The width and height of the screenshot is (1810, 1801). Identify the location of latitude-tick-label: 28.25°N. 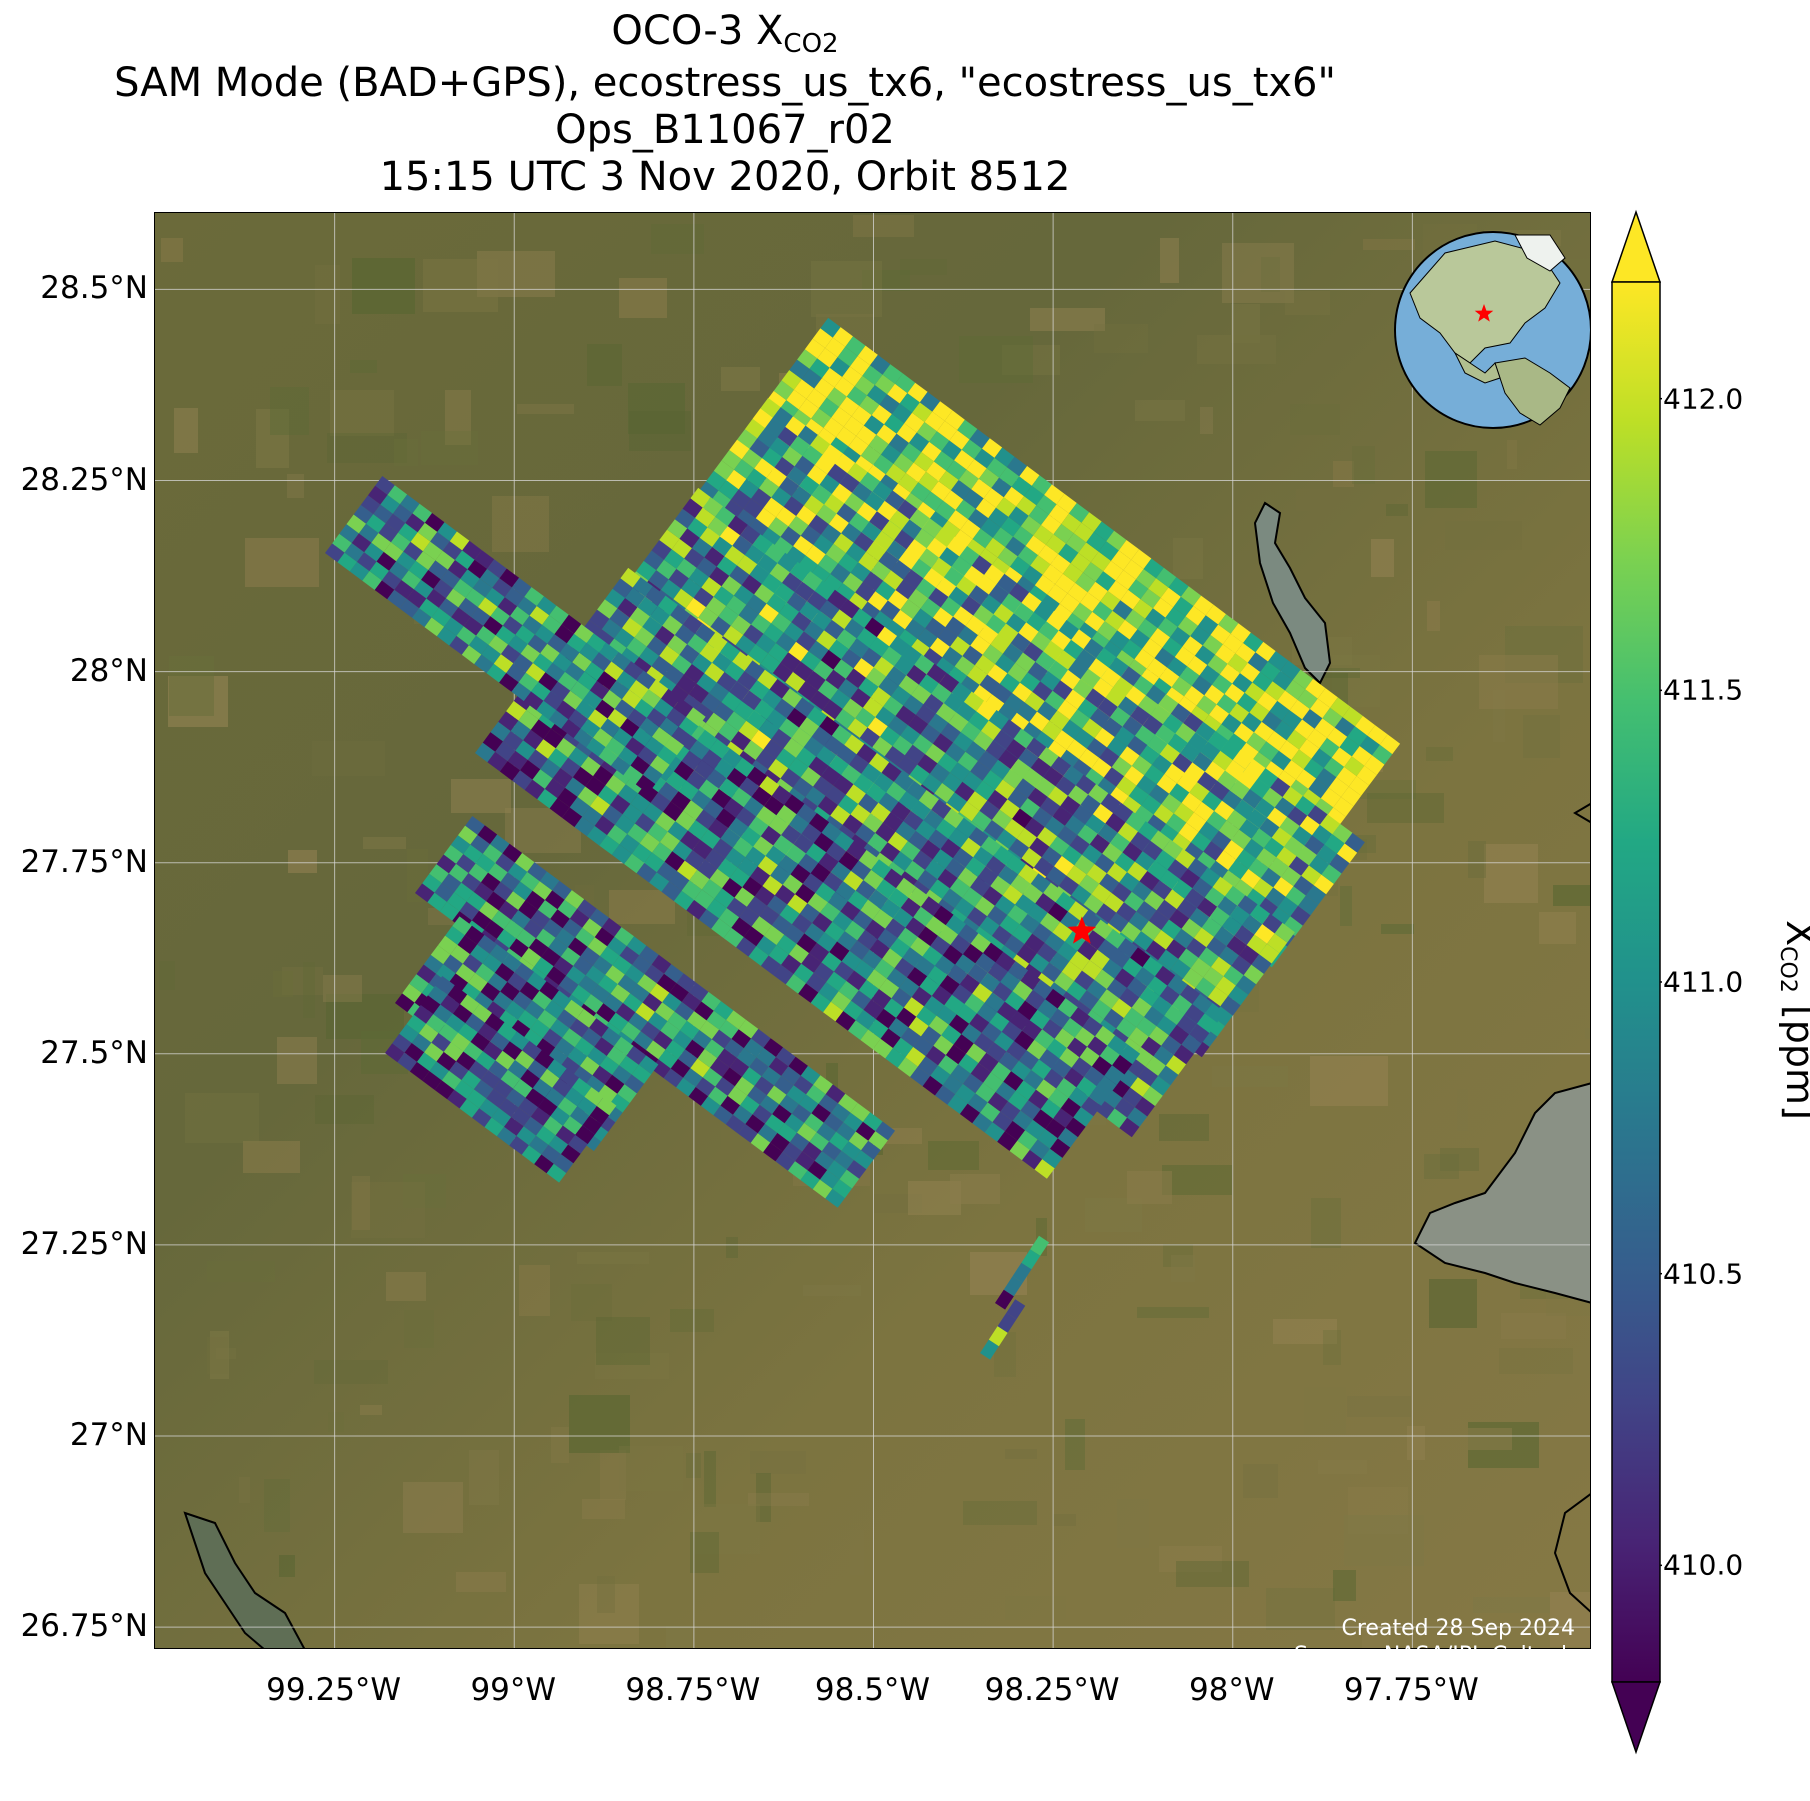
(84, 479).